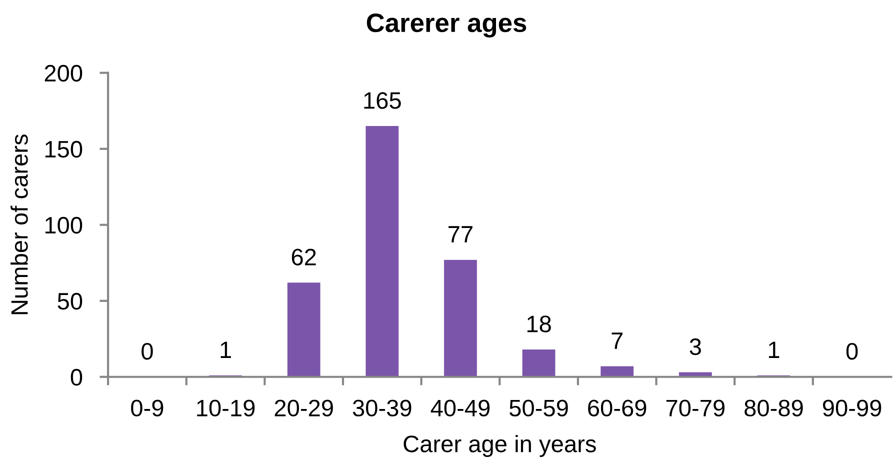 This screenshot has width=893, height=467. What do you see at coordinates (617, 408) in the screenshot?
I see `x-tick-label: 60-69` at bounding box center [617, 408].